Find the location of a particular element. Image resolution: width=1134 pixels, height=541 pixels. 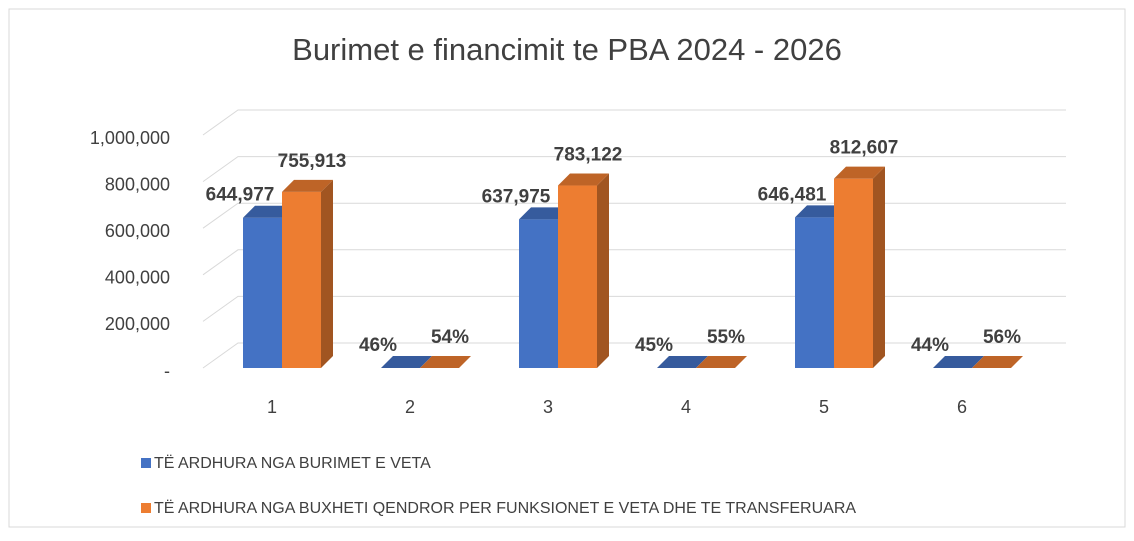

x-tick-label: 5 is located at coordinates (824, 407).